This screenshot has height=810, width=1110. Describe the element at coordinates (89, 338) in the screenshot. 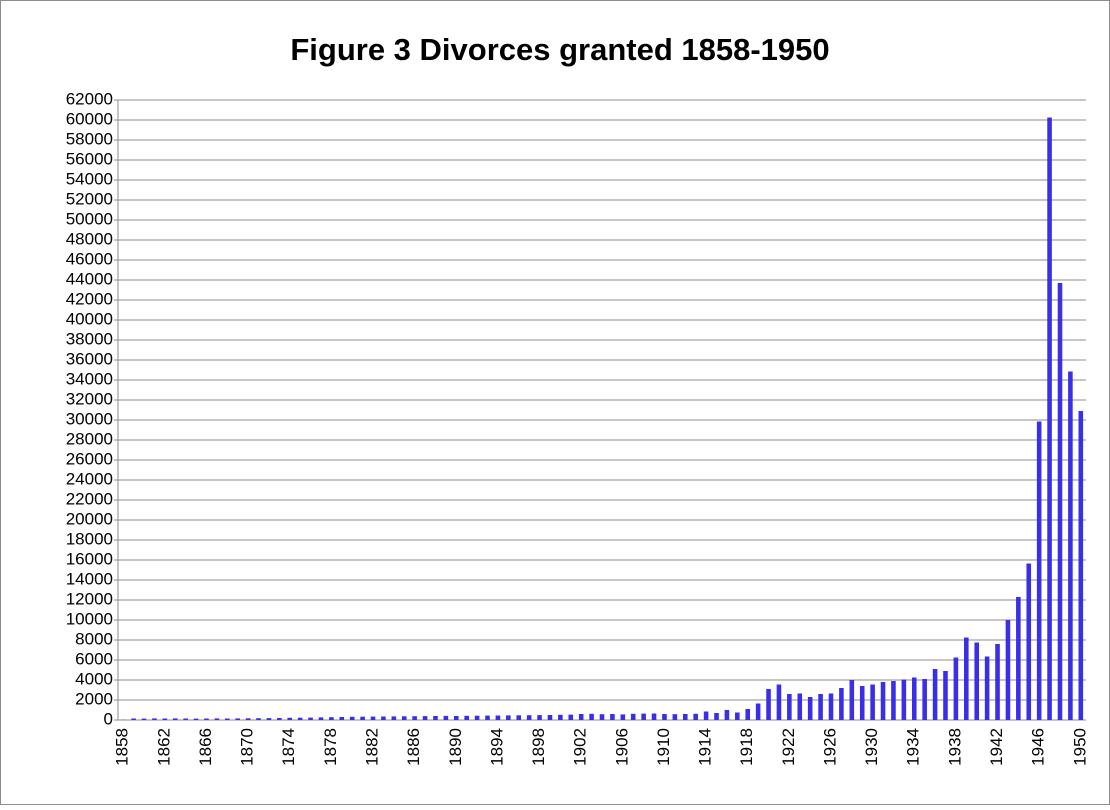

I see `y-tick-label: 38000` at that location.